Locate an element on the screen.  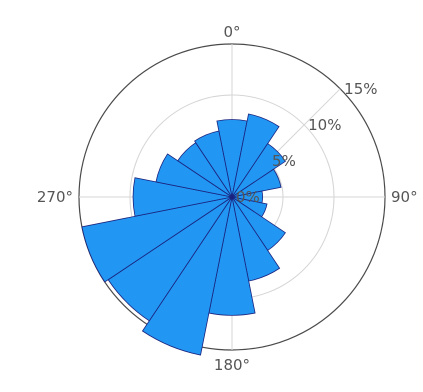
radial-tick-label: 15% is located at coordinates (360, 89).